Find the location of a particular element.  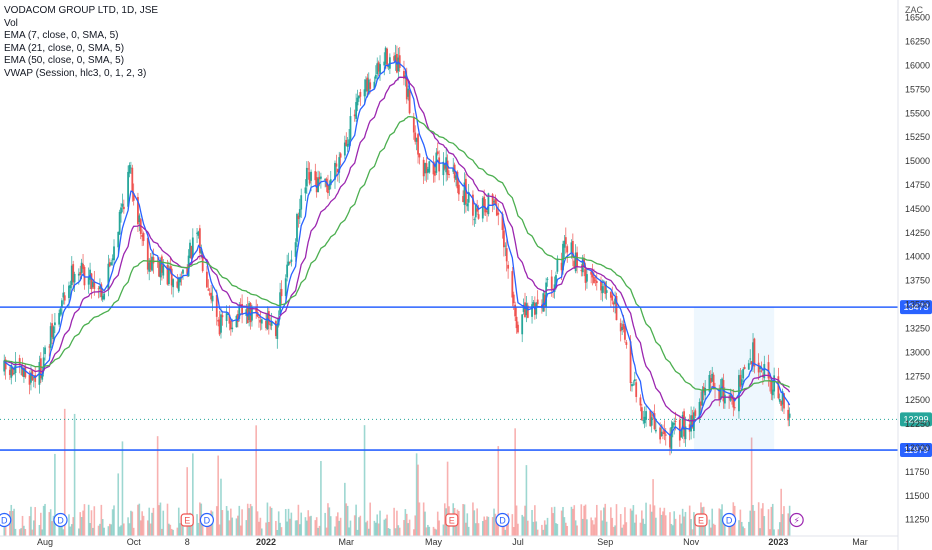

y-tick-label: 15500 is located at coordinates (917, 113).